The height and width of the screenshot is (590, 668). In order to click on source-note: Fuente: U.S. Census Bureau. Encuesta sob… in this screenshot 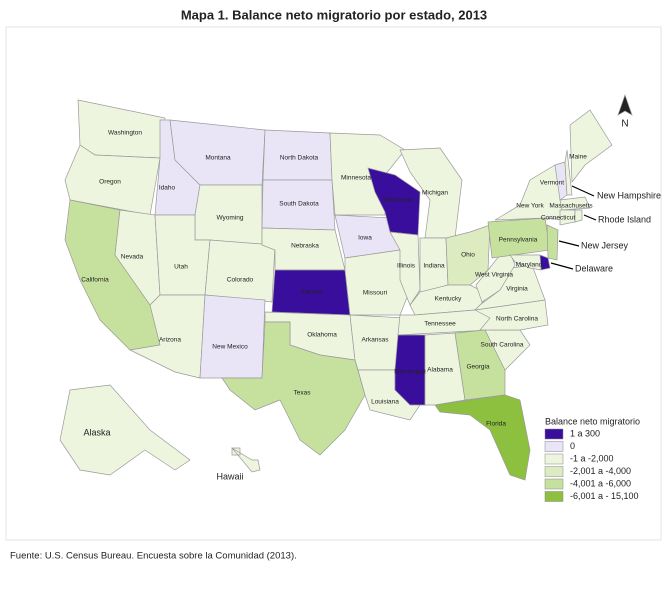, I will do `click(153, 556)`.